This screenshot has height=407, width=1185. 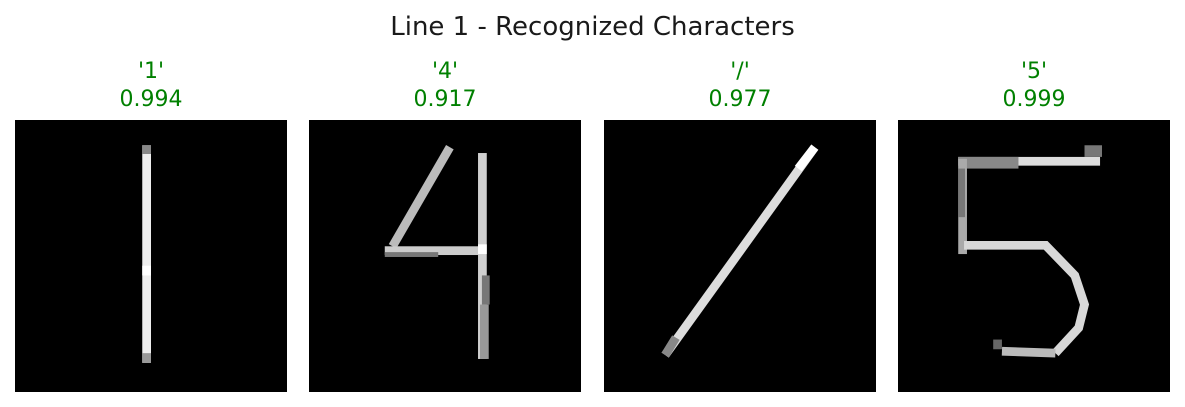 I want to click on figure-title: Line 1 - Recognized Characters, so click(x=592, y=27).